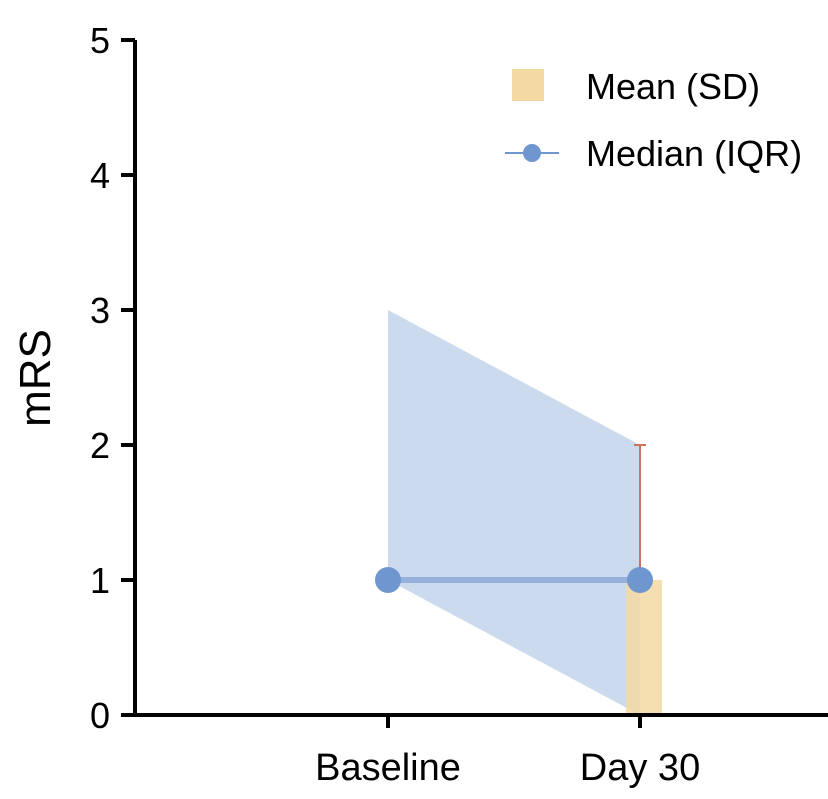  What do you see at coordinates (100, 445) in the screenshot?
I see `y-tick-label: 2` at bounding box center [100, 445].